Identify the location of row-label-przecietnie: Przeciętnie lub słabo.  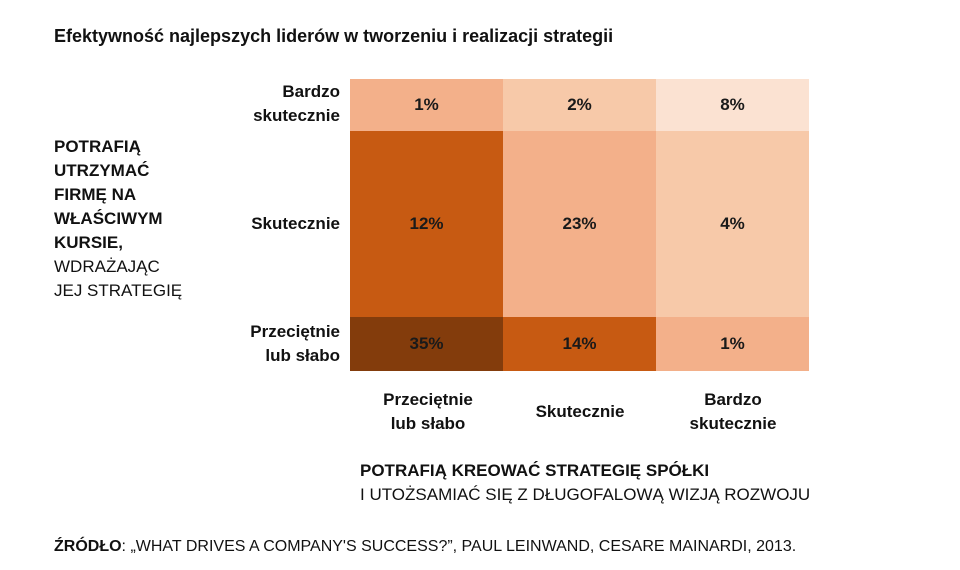
(280, 344).